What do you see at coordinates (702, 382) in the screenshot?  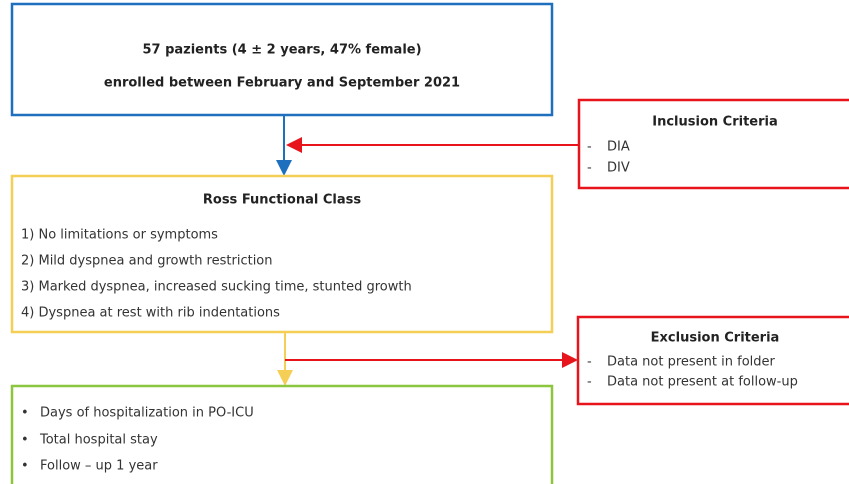 I see `exclusion-item: Data not present at follow-up` at bounding box center [702, 382].